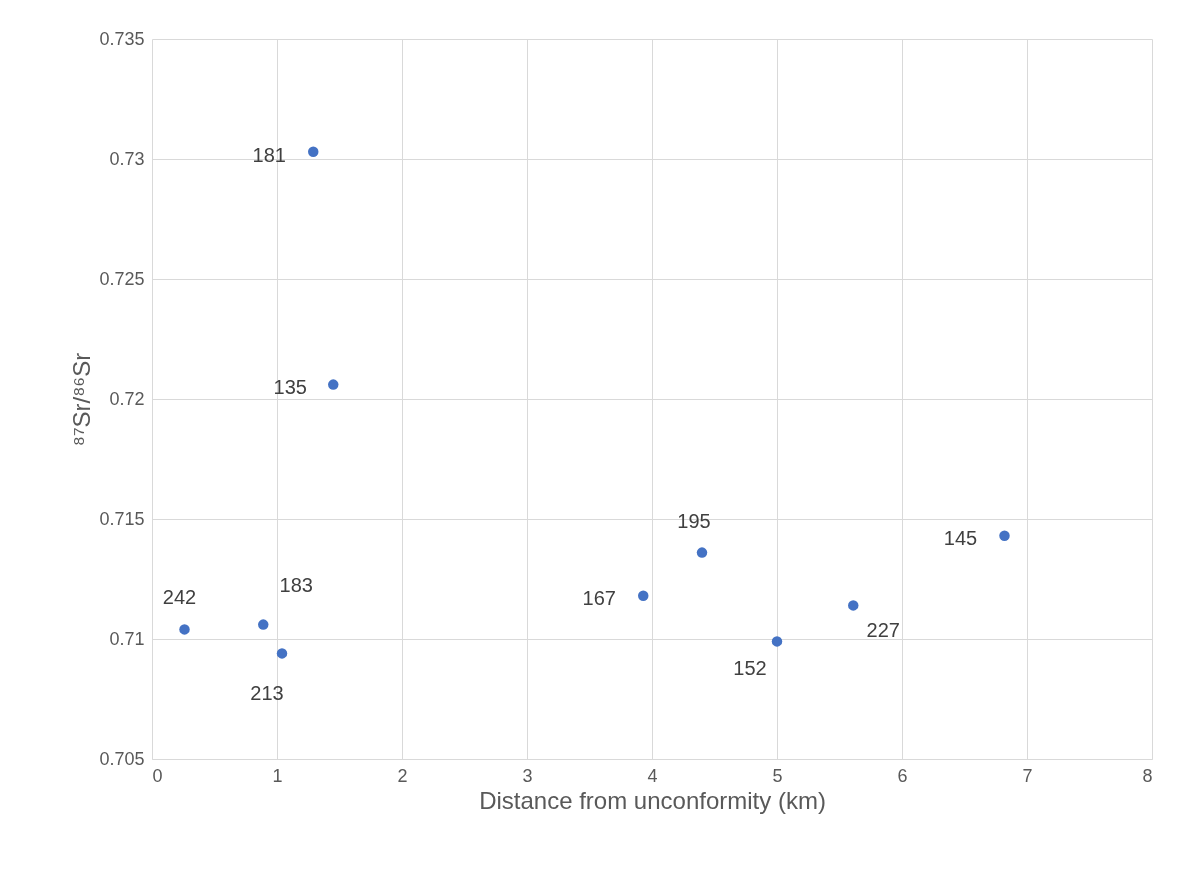  Describe the element at coordinates (527, 775) in the screenshot. I see `x-tick-label: 3` at that location.